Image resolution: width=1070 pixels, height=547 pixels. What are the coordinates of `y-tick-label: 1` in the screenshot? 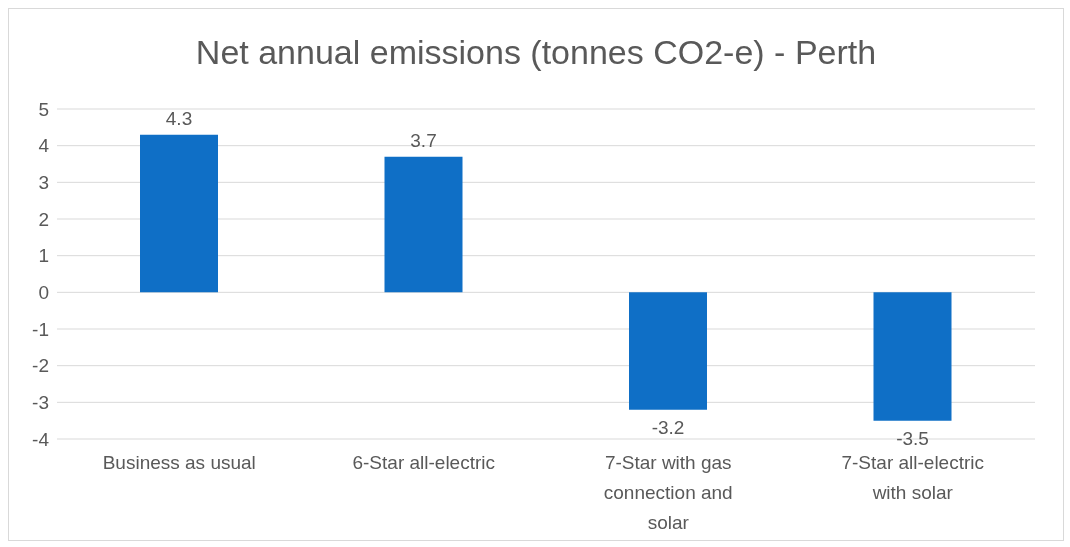 It's located at (43, 256).